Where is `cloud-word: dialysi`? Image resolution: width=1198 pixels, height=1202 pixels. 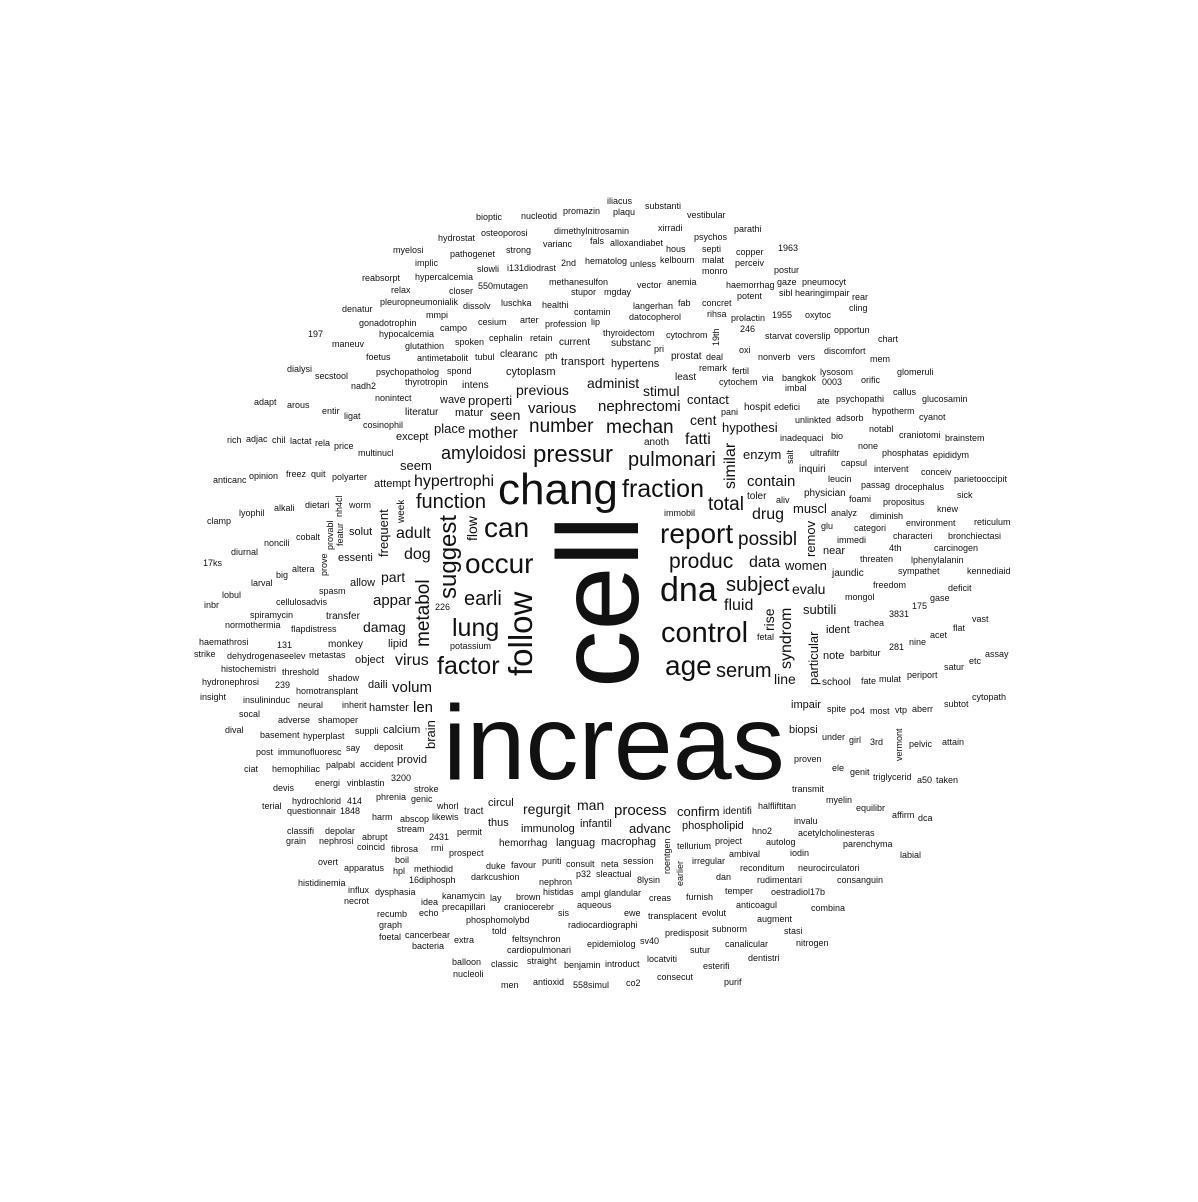
cloud-word: dialysi is located at coordinates (300, 369).